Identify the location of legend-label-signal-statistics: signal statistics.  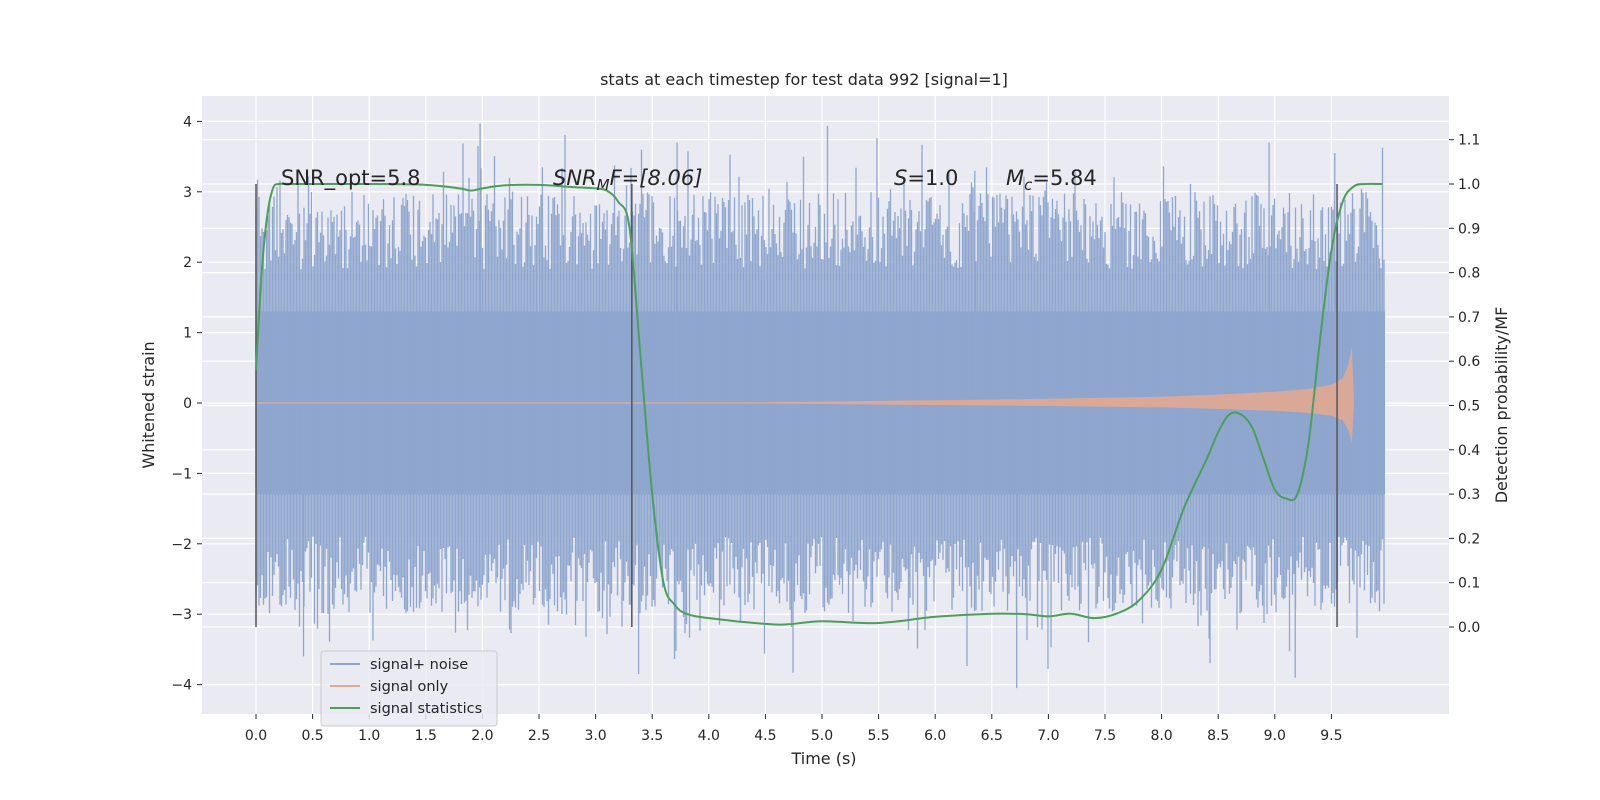
(426, 709).